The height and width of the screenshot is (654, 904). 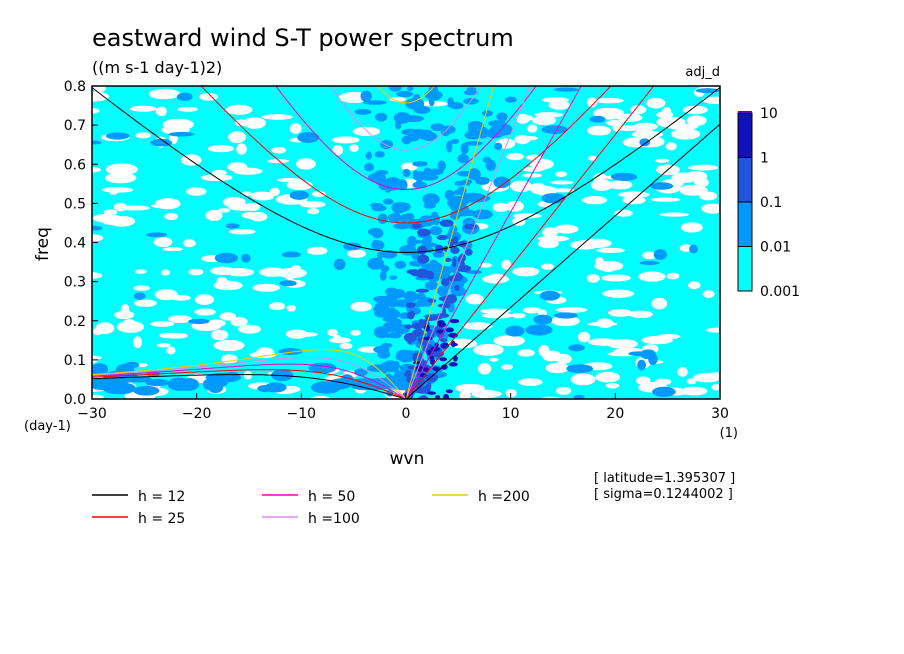 I want to click on y-tick-label: 0.0, so click(x=75, y=400).